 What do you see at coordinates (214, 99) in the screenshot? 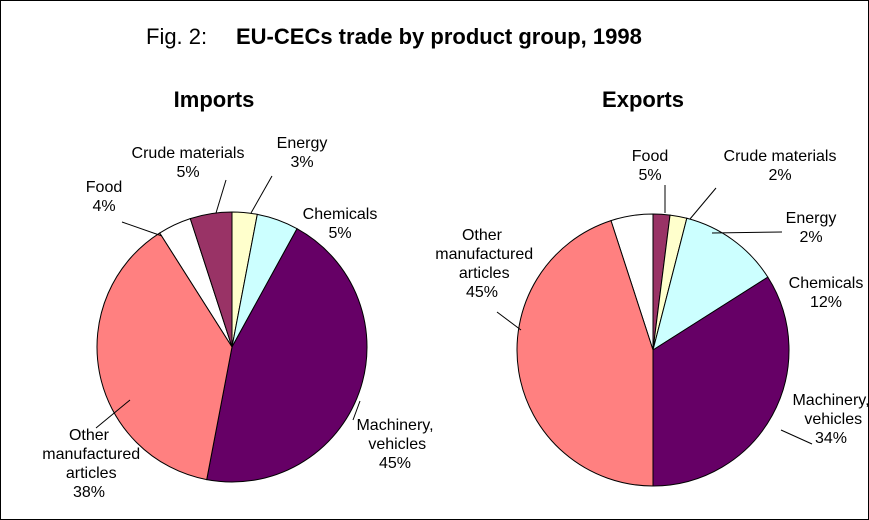
I see `pie-title: Imports` at bounding box center [214, 99].